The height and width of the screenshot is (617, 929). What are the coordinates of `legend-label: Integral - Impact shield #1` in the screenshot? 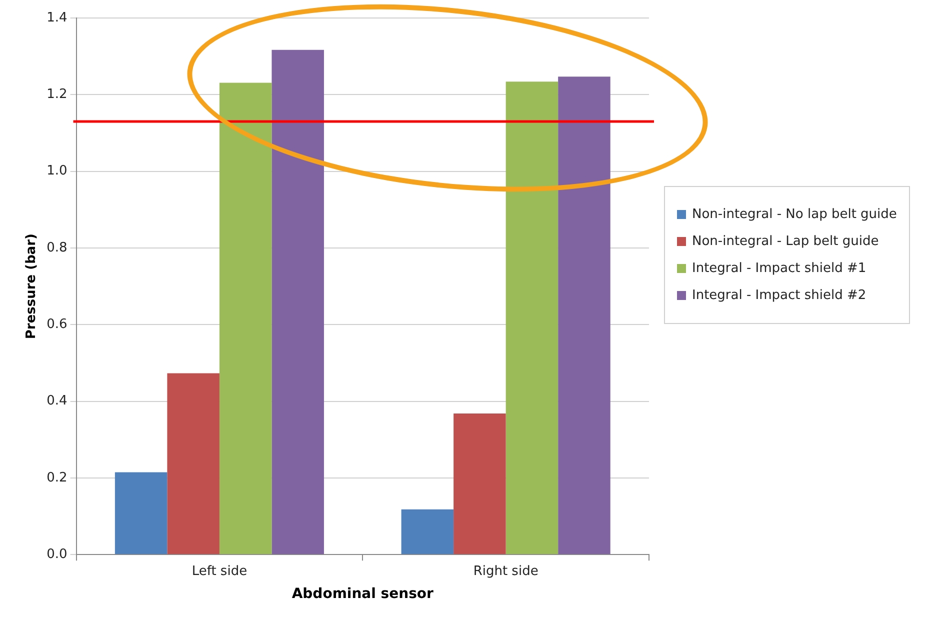 It's located at (779, 268).